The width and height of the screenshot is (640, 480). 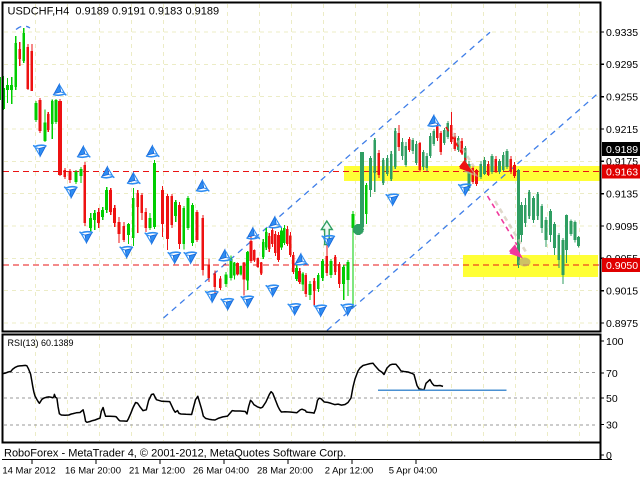 What do you see at coordinates (622, 292) in the screenshot?
I see `svg-text: 0.9015` at bounding box center [622, 292].